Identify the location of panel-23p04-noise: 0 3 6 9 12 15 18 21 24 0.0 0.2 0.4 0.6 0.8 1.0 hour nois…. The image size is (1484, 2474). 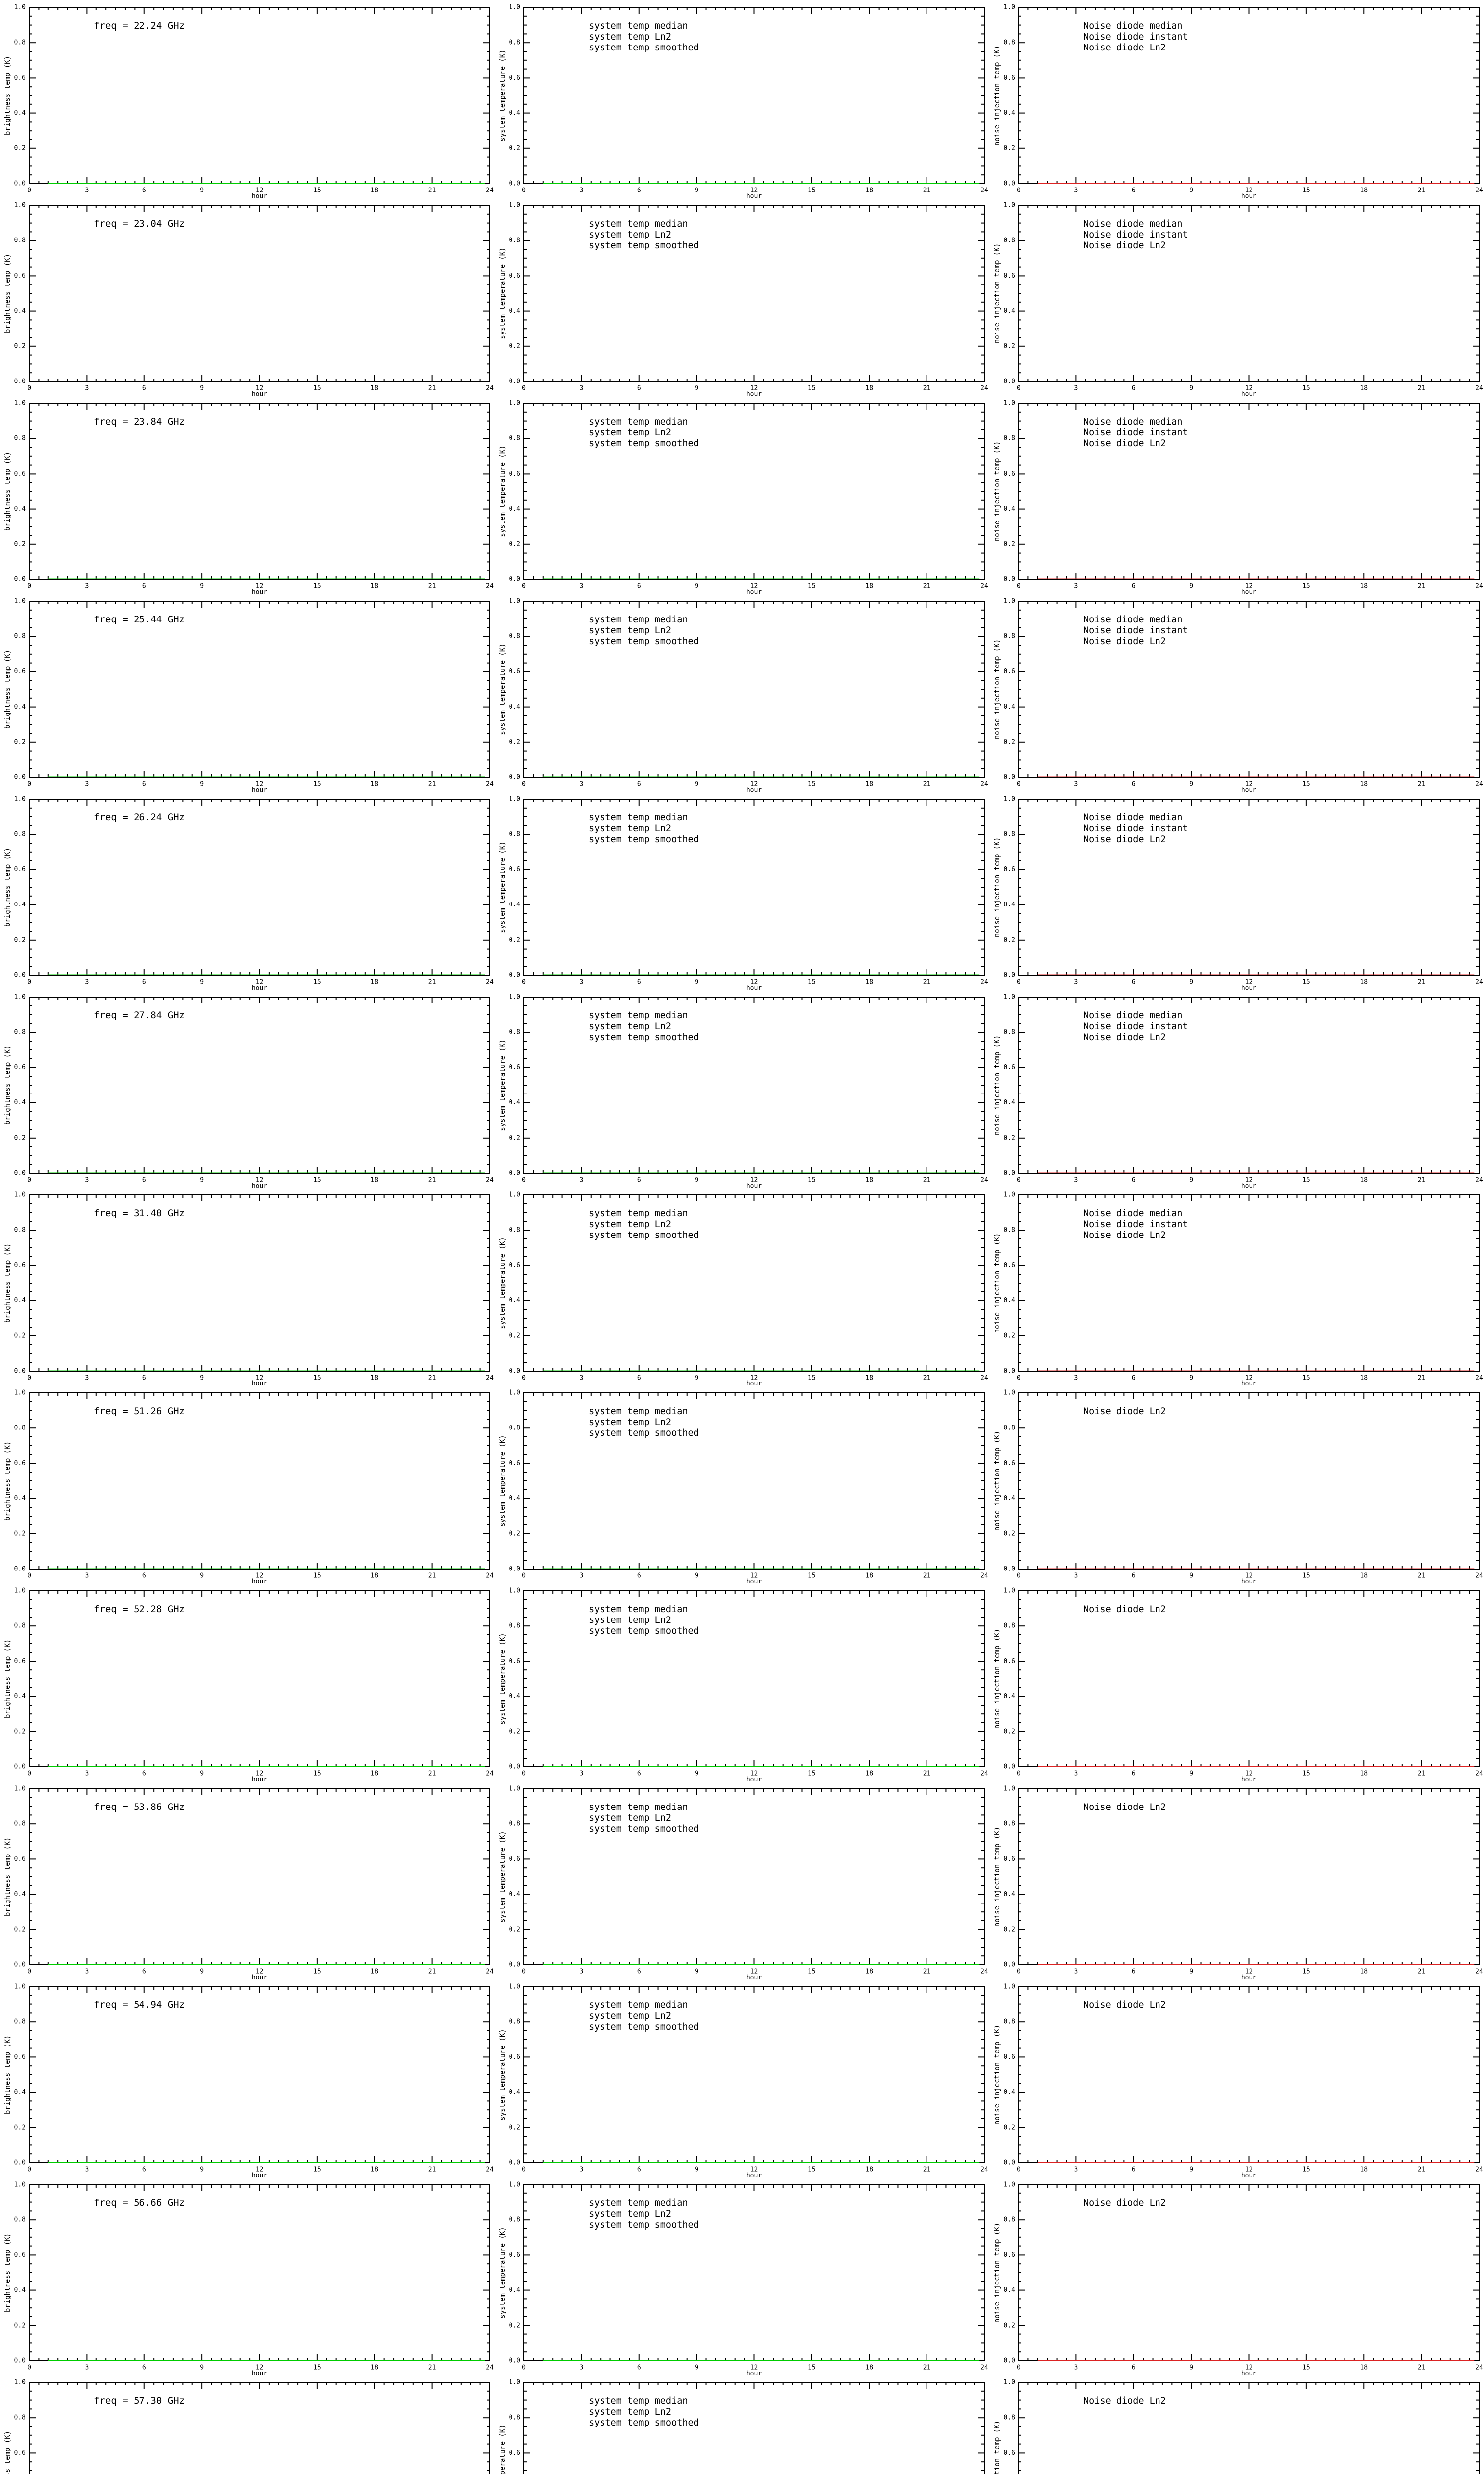
(1236, 298).